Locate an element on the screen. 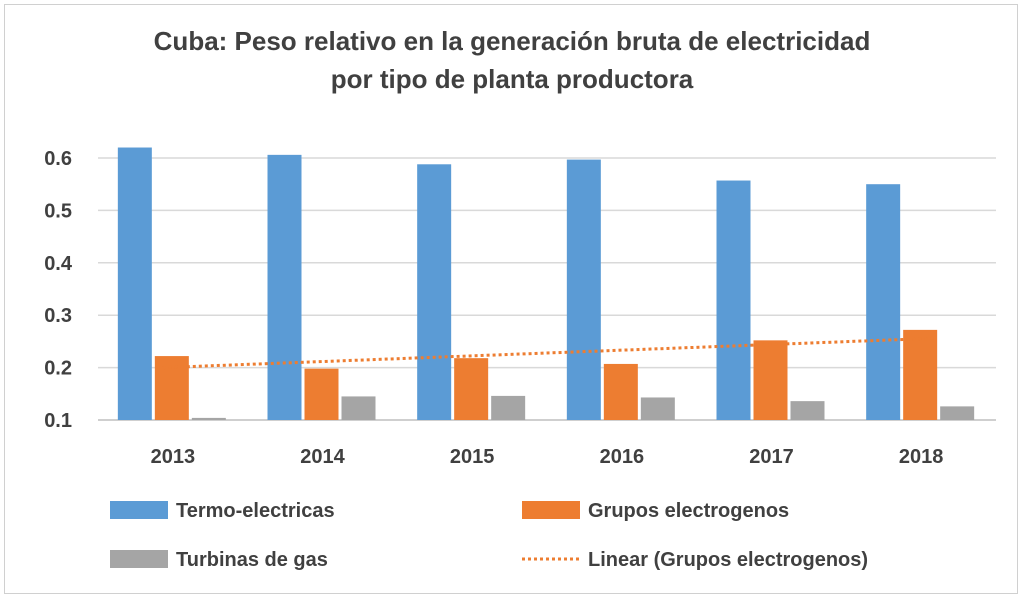 This screenshot has height=600, width=1024. legend-label: Linear (Grupos electrogenos) is located at coordinates (728, 560).